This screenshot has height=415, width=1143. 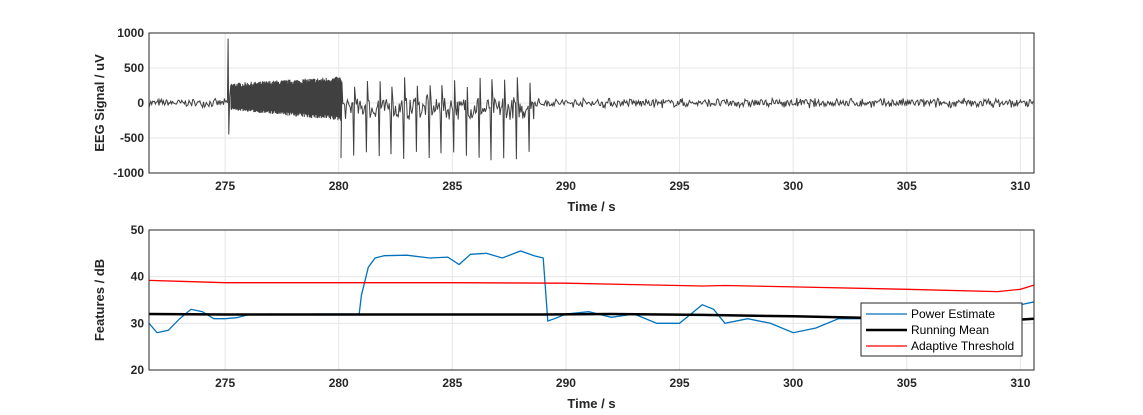 I want to click on y-axis-label: Features / dB, so click(x=99, y=300).